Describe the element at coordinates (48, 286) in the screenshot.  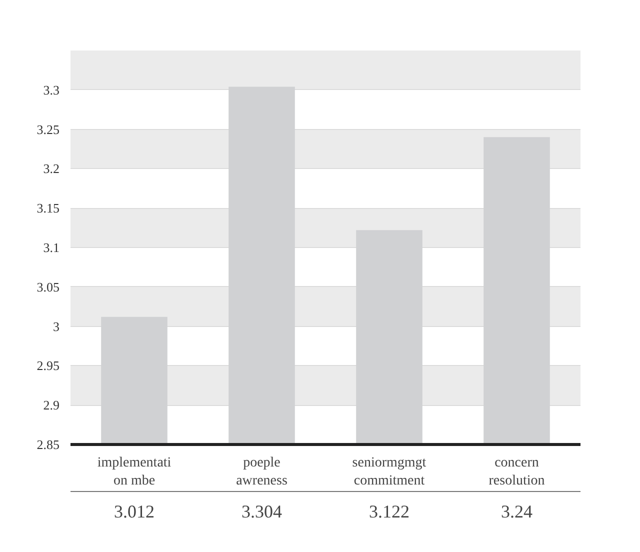
I see `y-tick-label: 3.05` at that location.